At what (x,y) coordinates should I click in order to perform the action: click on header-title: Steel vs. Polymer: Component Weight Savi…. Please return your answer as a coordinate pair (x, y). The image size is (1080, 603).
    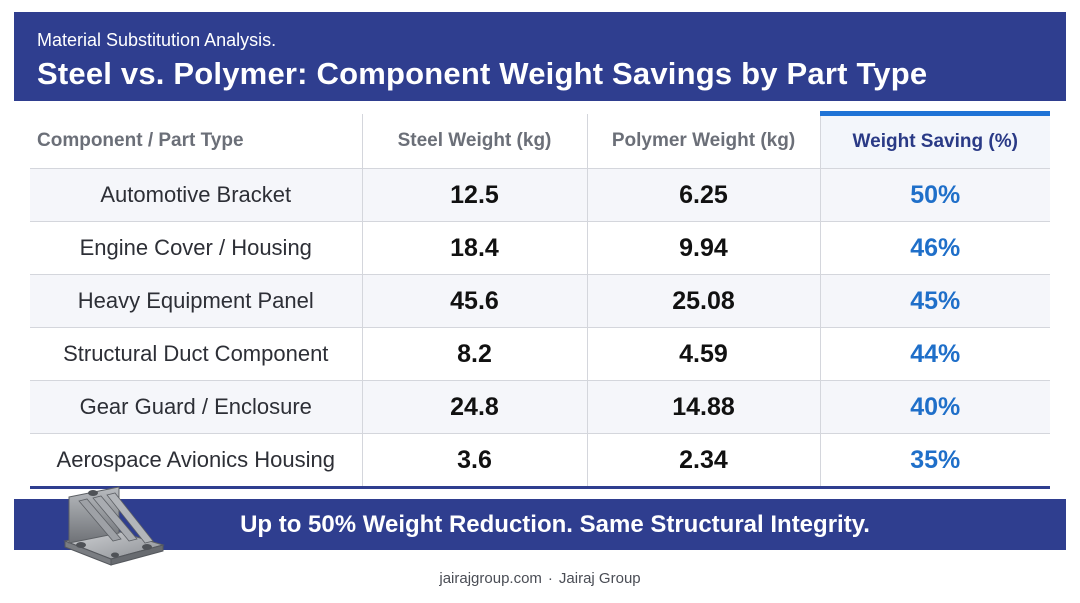
    Looking at the image, I should click on (482, 73).